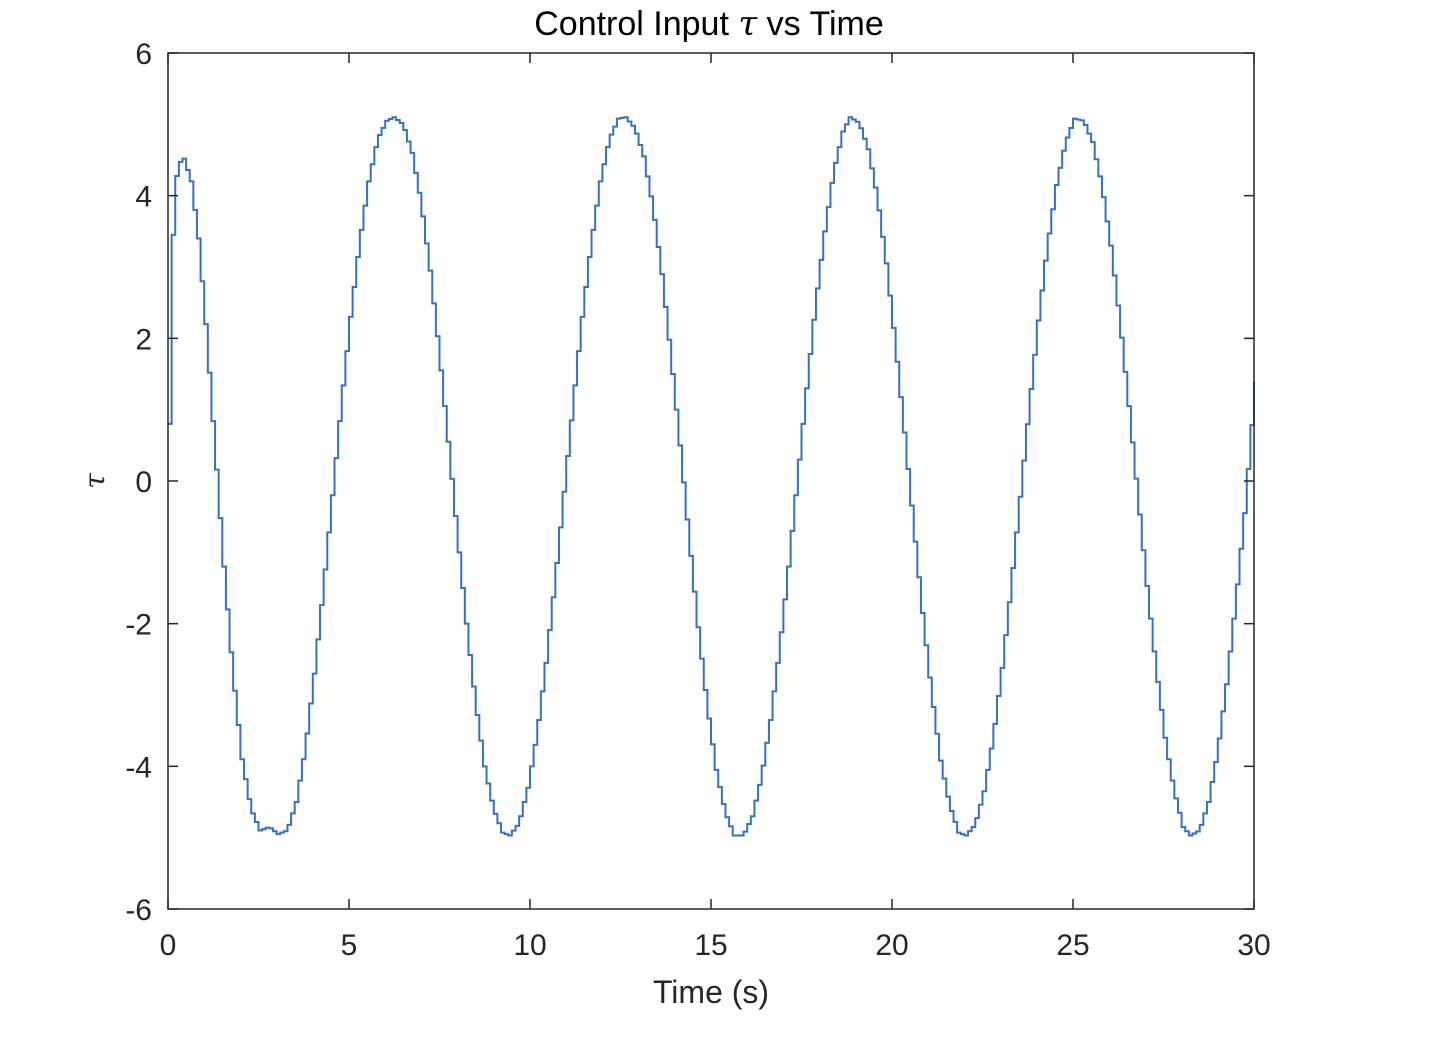 The height and width of the screenshot is (1064, 1456). I want to click on x-axis-label: Time (s), so click(711, 992).